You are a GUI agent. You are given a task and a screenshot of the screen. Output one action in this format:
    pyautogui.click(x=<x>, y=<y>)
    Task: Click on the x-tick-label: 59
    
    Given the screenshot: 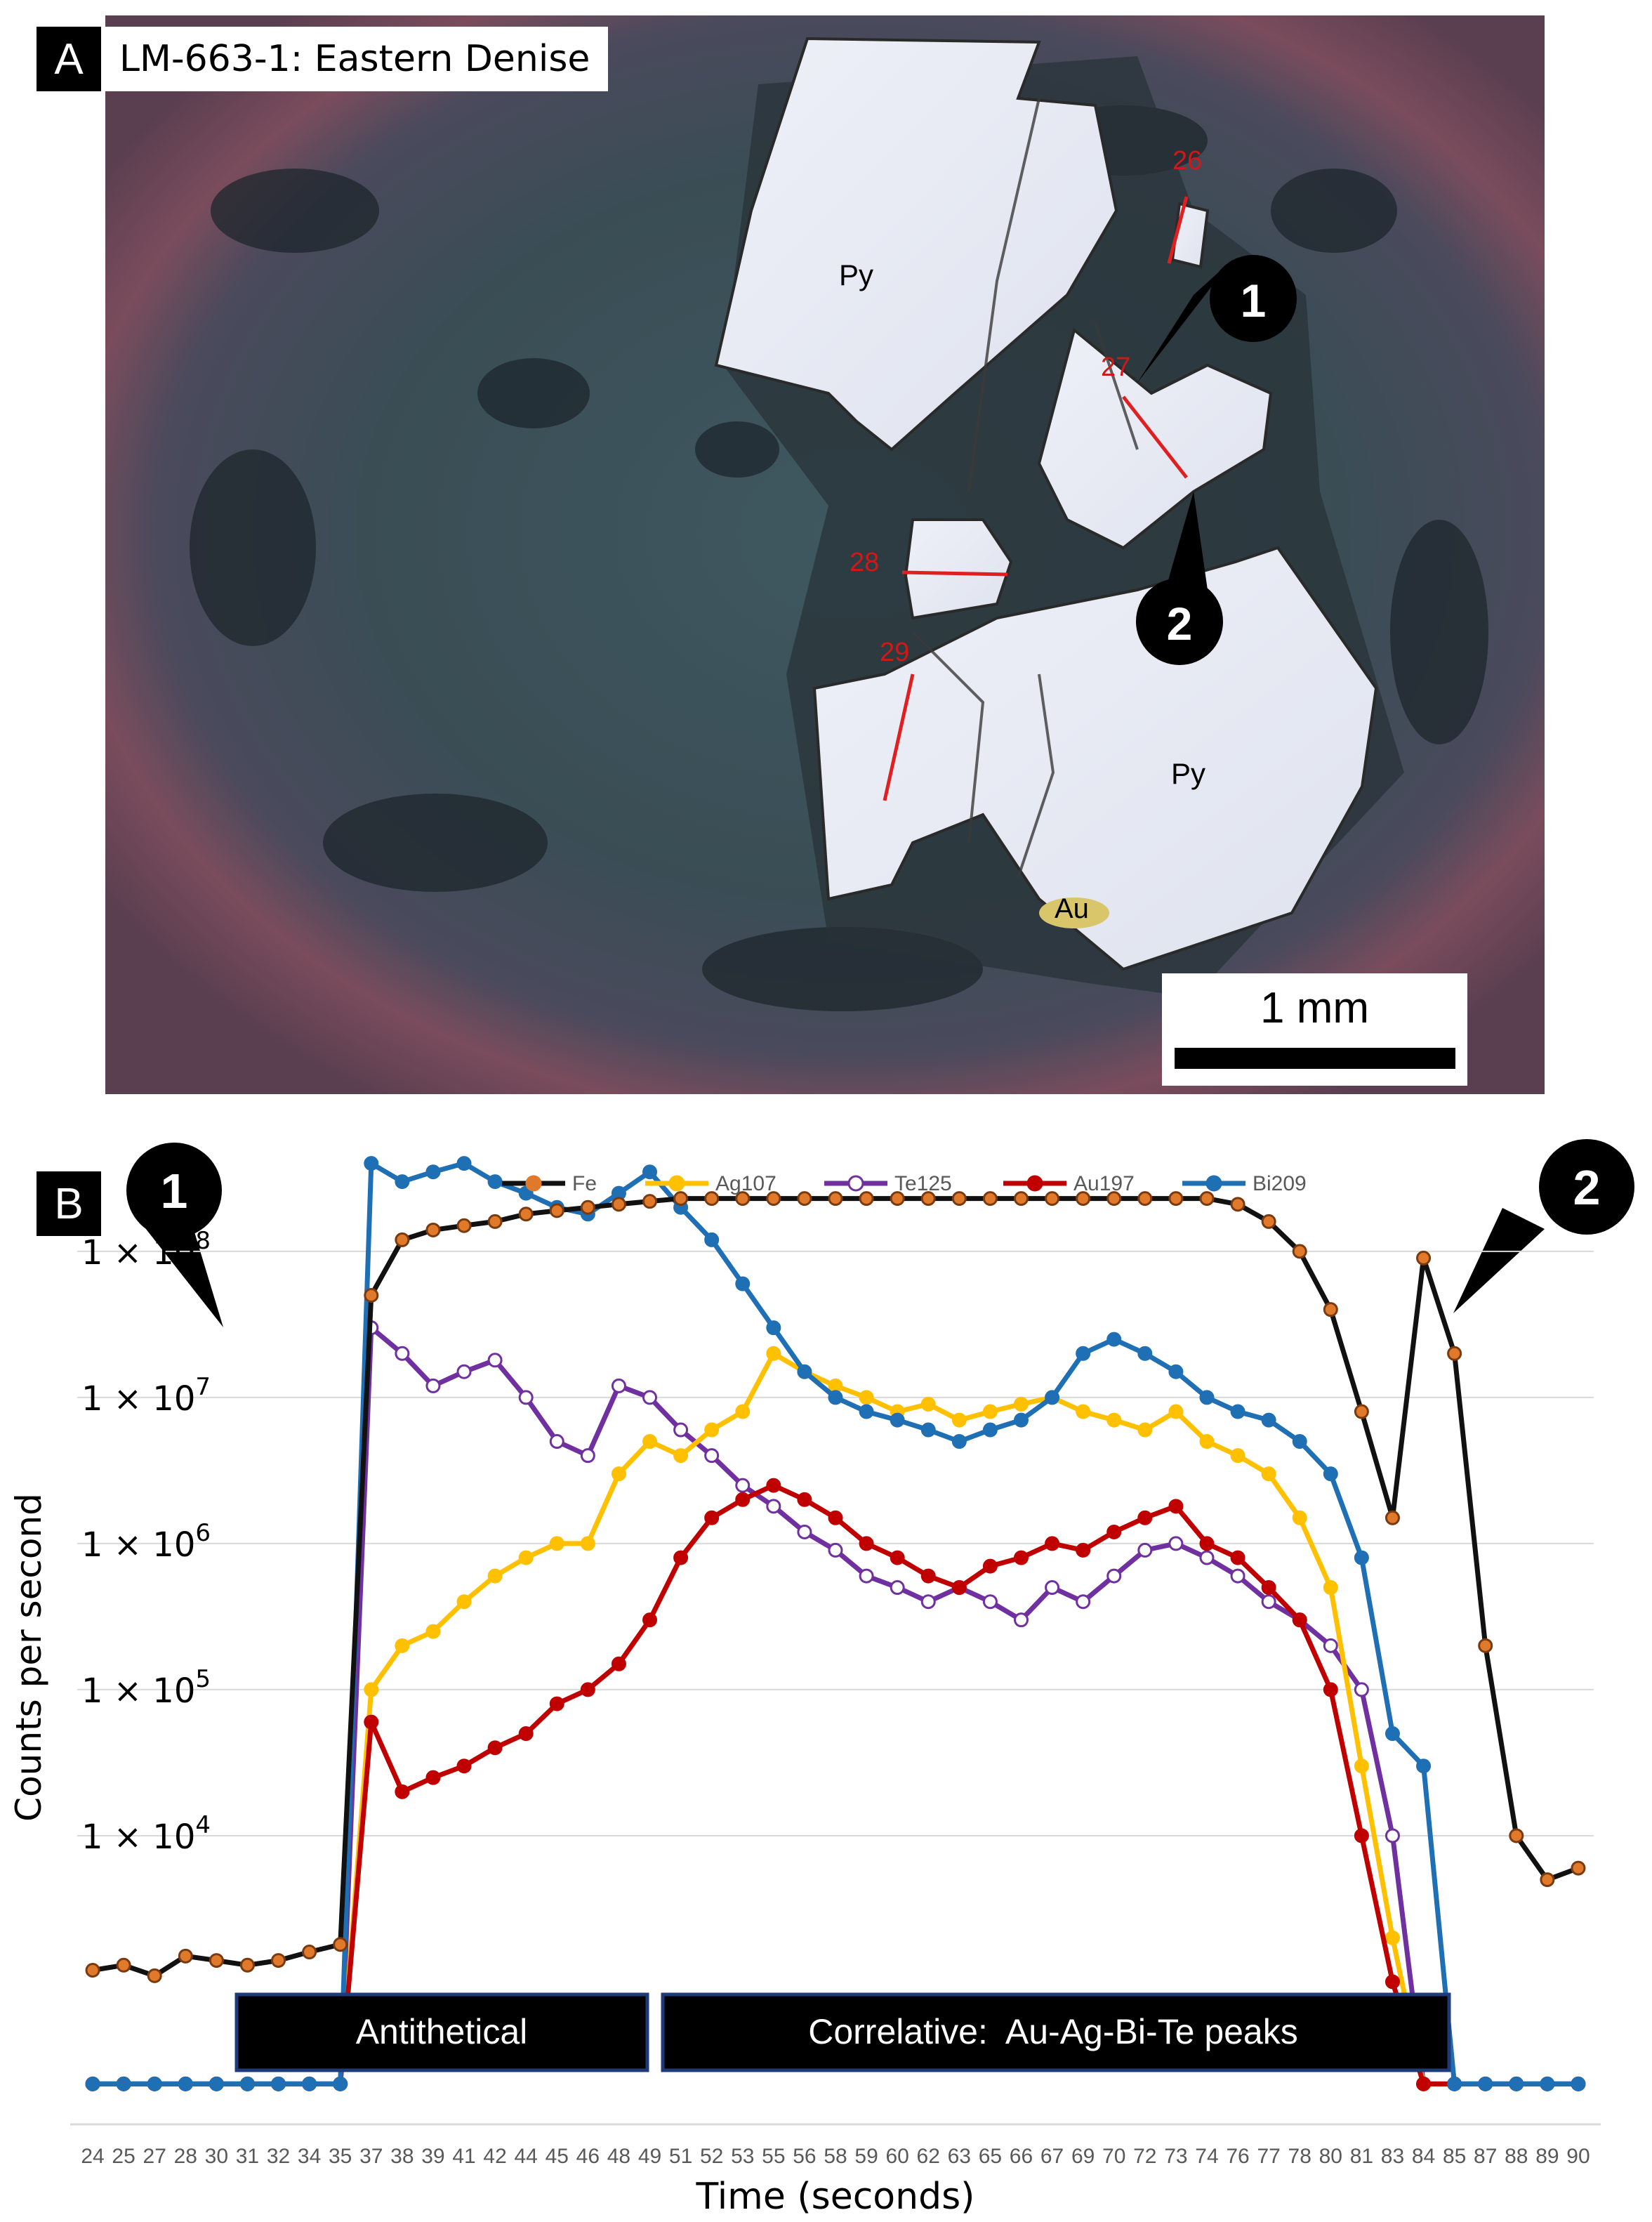 What is the action you would take?
    pyautogui.click(x=866, y=2156)
    